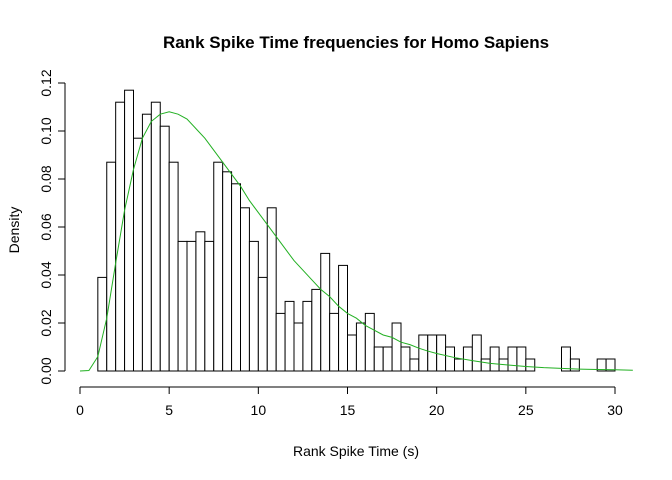  What do you see at coordinates (259, 410) in the screenshot?
I see `x-tick-label: 10` at bounding box center [259, 410].